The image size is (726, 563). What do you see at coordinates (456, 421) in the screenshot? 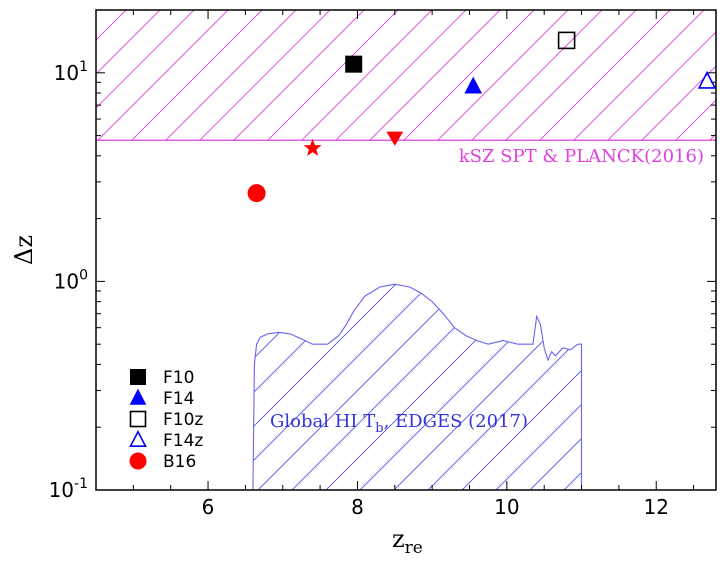
I see `edges-annotation-tail: , EDGES (2017)` at bounding box center [456, 421].